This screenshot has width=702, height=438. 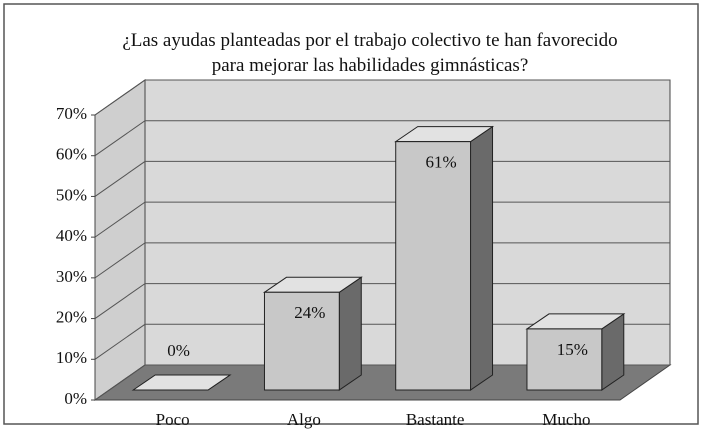 I want to click on y-tick-label: 30%, so click(x=71, y=276).